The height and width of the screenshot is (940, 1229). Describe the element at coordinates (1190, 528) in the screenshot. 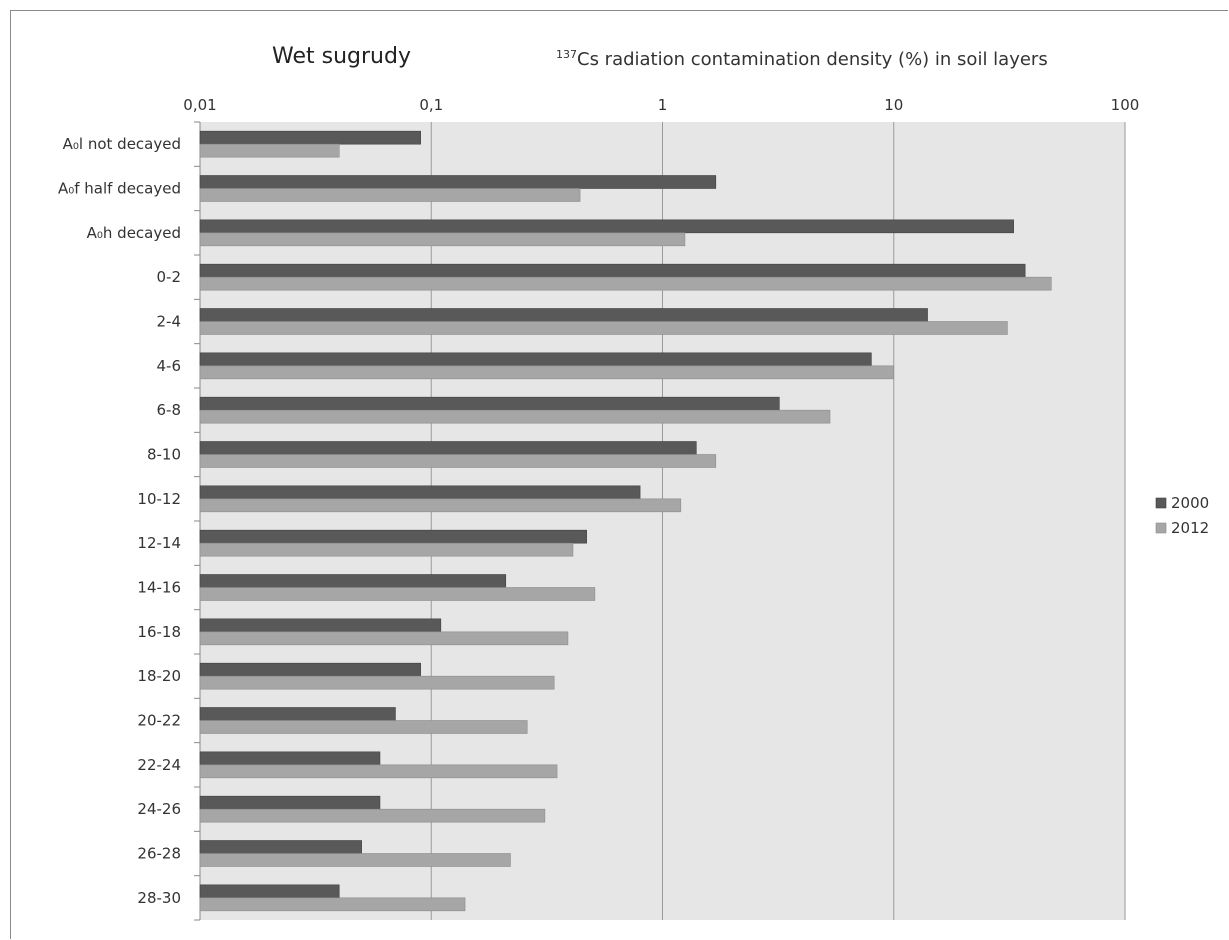

I see `legend-label-2012: 2012` at that location.